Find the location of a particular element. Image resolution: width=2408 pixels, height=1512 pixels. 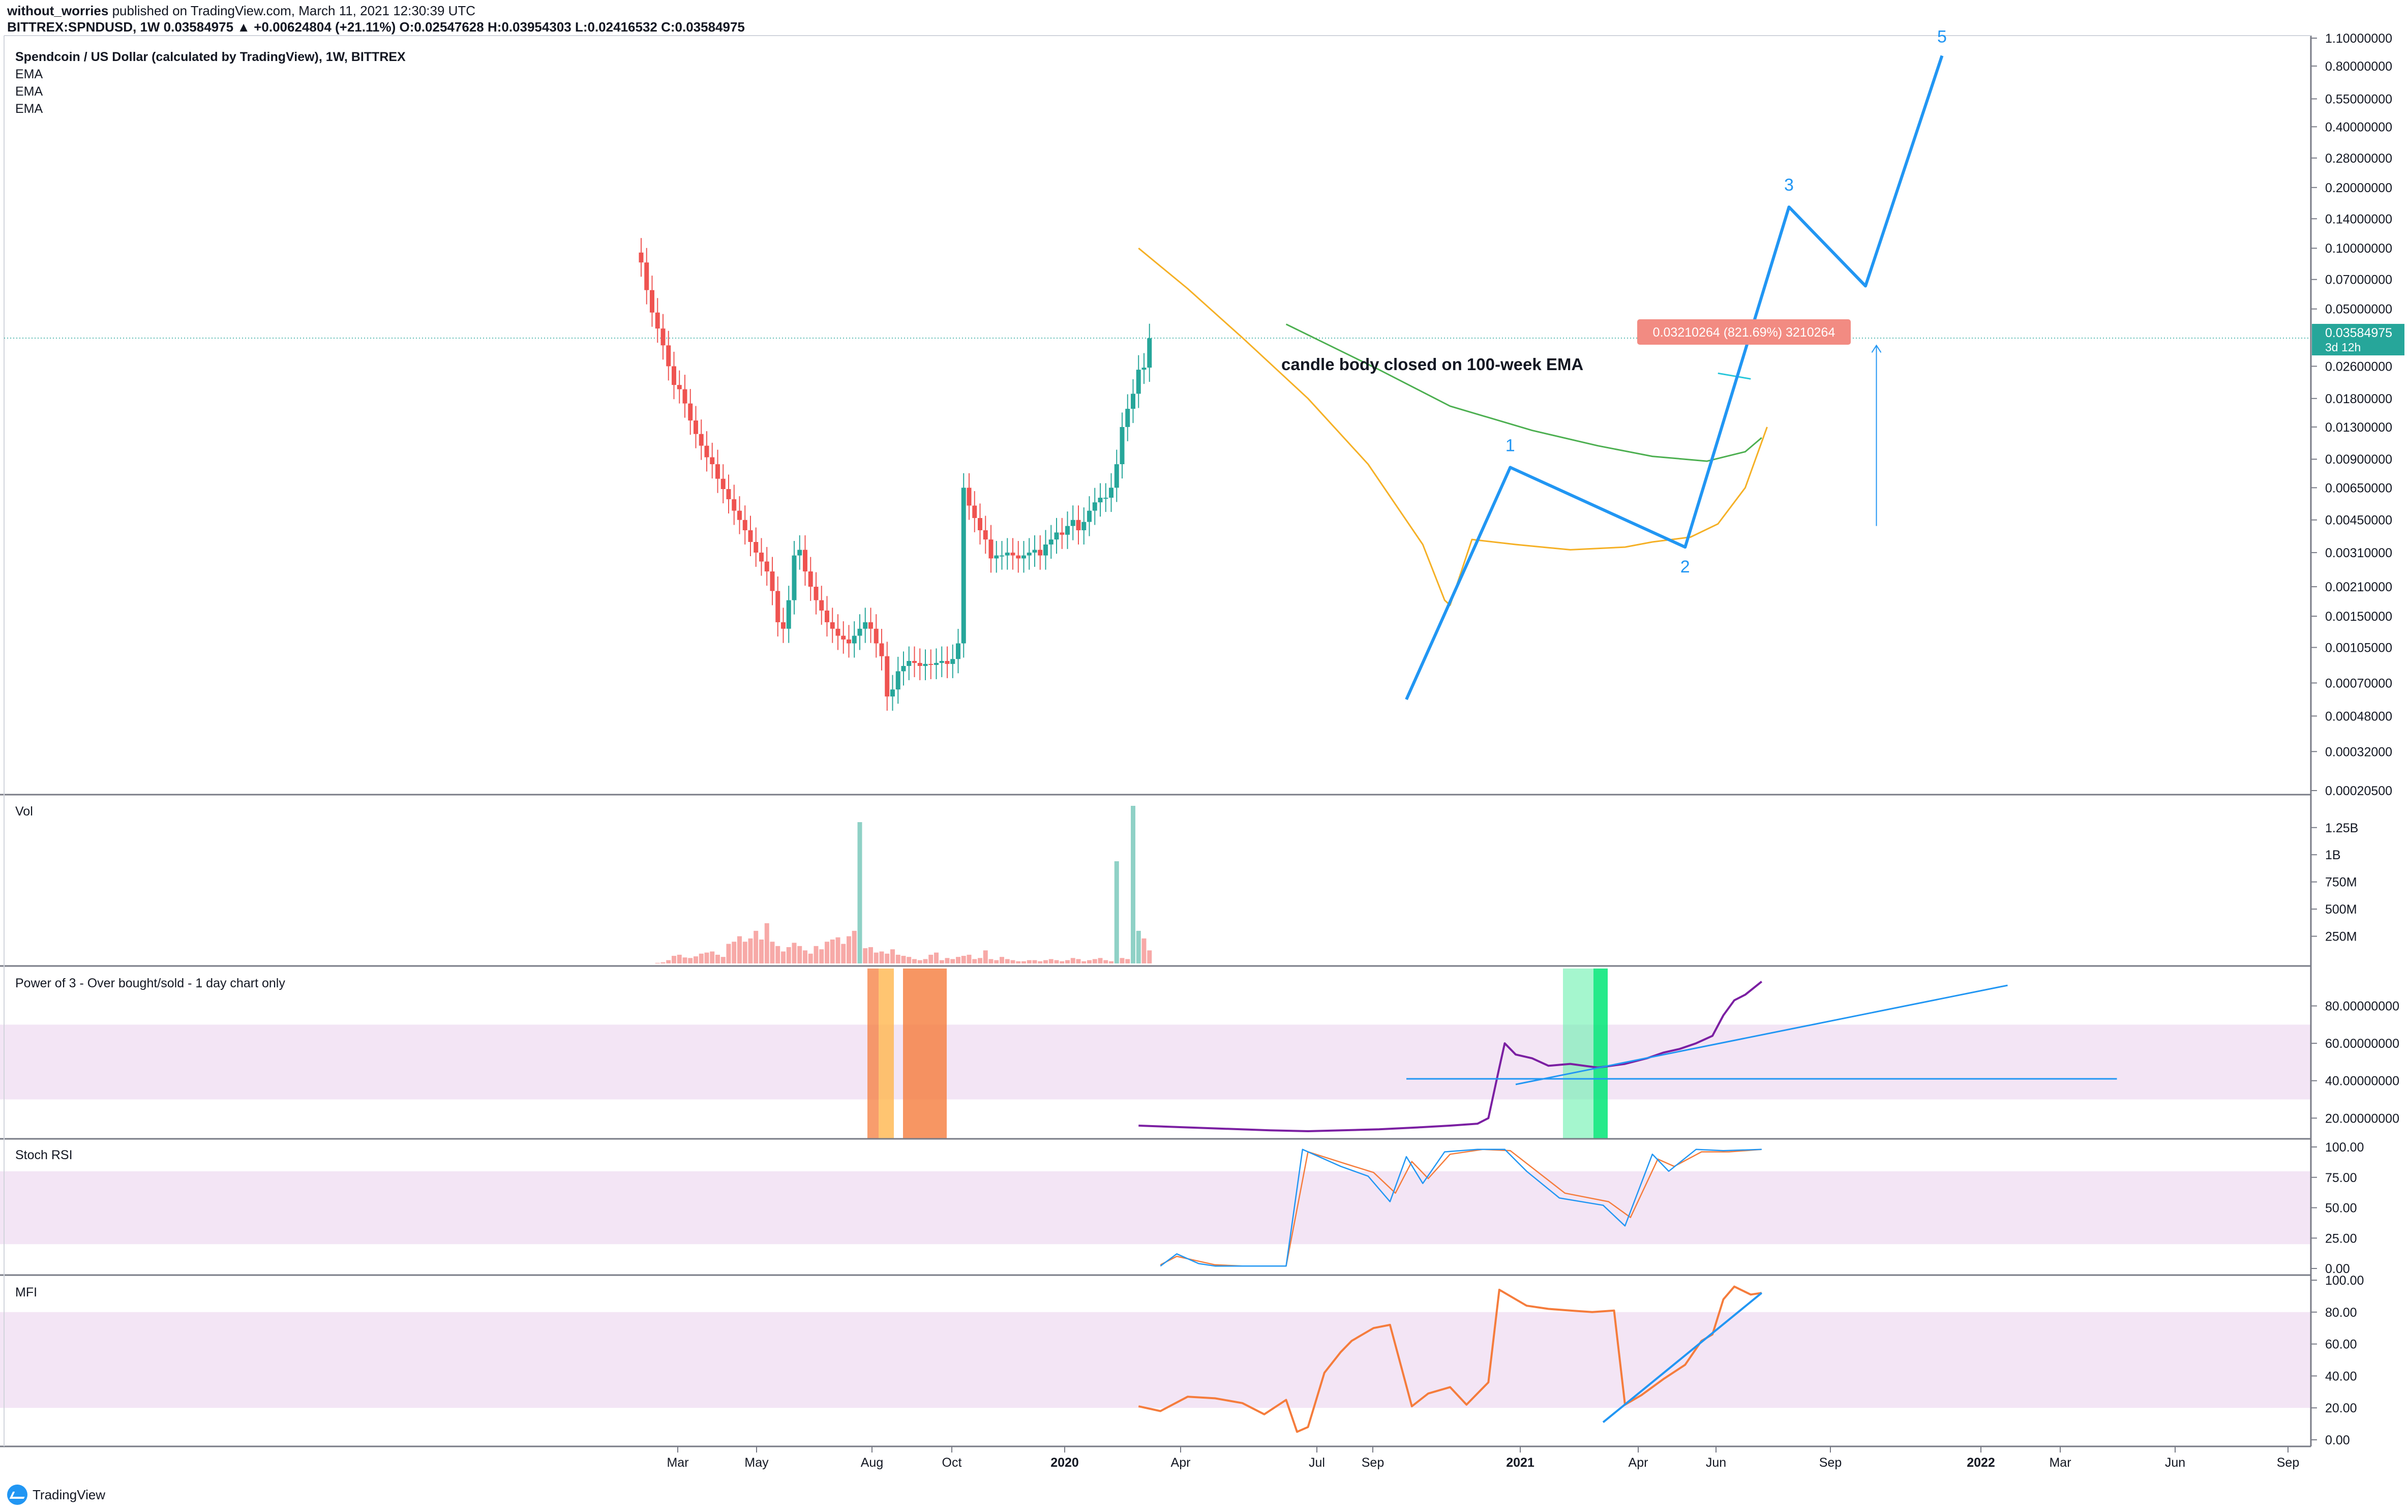

ema-legend-1: EMA is located at coordinates (29, 74).